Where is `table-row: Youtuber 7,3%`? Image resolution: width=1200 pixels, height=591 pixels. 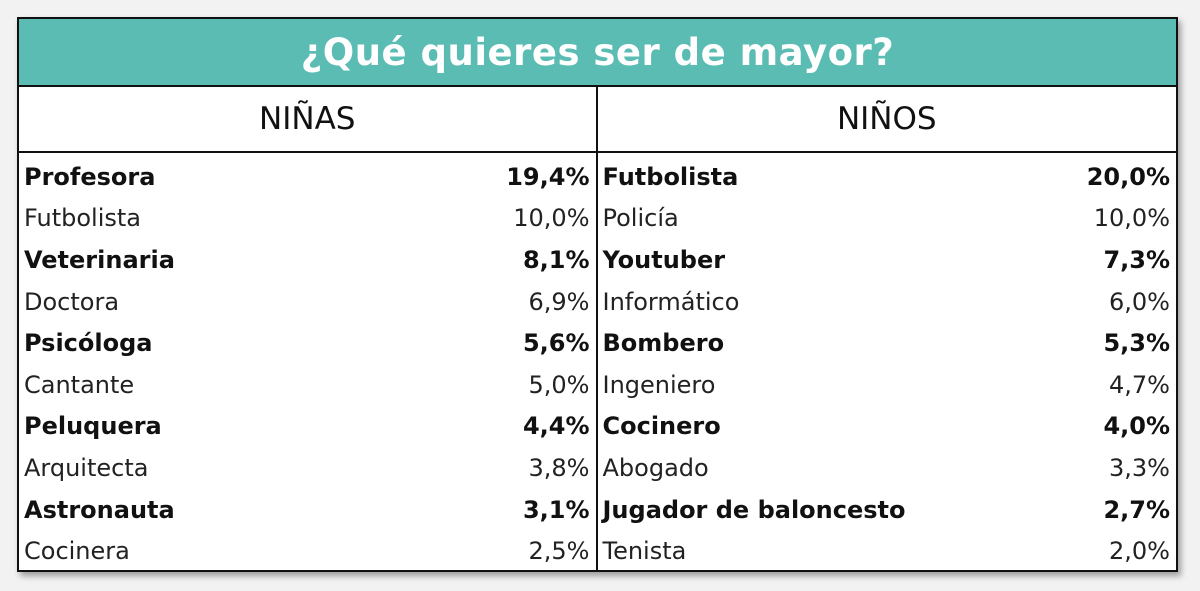
table-row: Youtuber 7,3% is located at coordinates (887, 260).